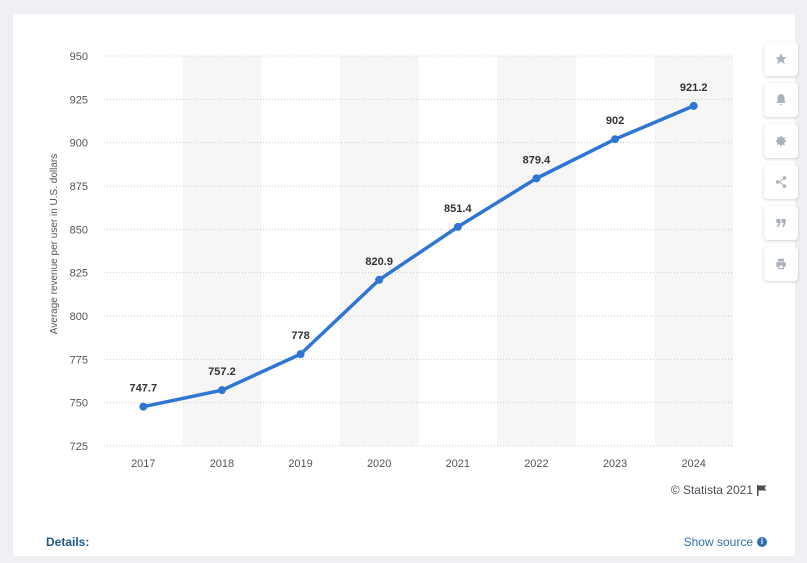 This screenshot has height=563, width=807. What do you see at coordinates (79, 57) in the screenshot?
I see `y-tick-label: 950` at bounding box center [79, 57].